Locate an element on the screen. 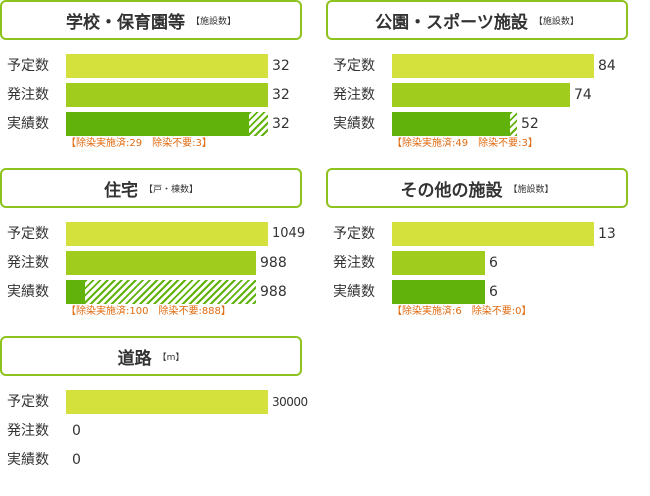 Image resolution: width=650 pixels, height=496 pixels. bar-value-order: 74 is located at coordinates (583, 95).